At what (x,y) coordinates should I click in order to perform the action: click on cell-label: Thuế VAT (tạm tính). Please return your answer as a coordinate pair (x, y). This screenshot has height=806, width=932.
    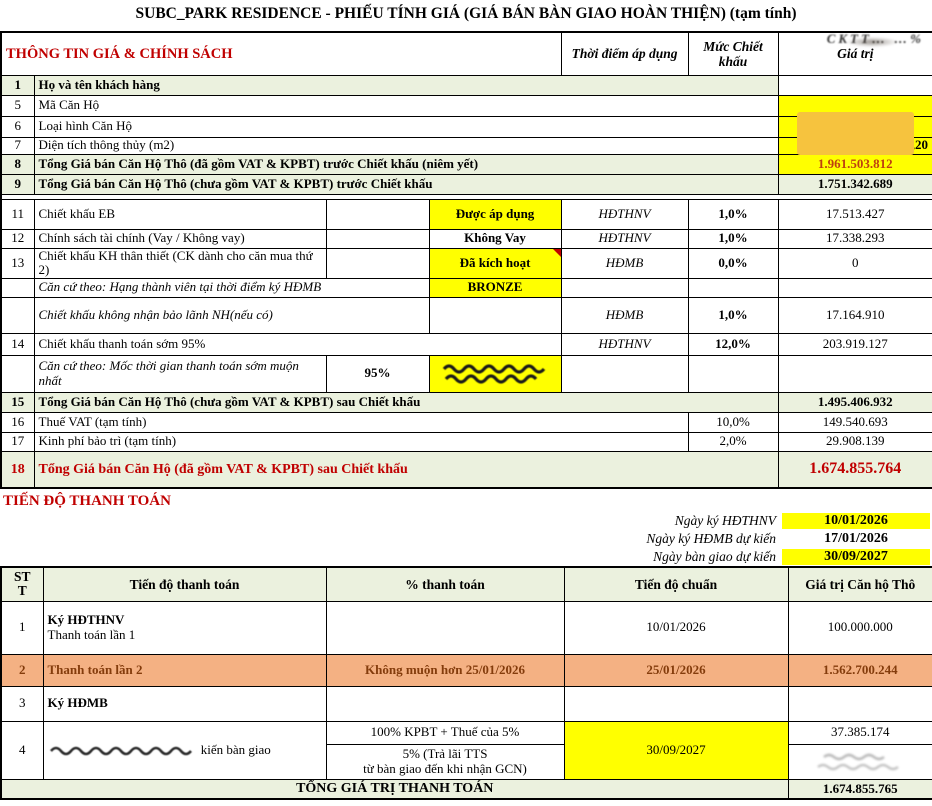
    Looking at the image, I should click on (361, 422).